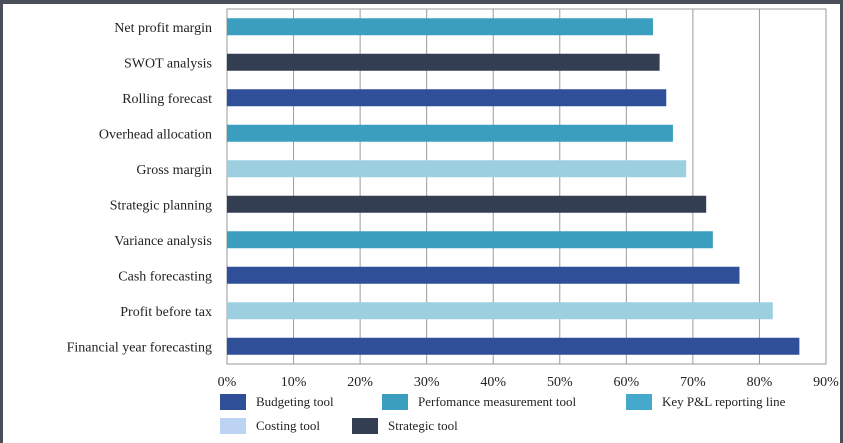 Image resolution: width=843 pixels, height=443 pixels. I want to click on bar-strategic-planning, so click(467, 204).